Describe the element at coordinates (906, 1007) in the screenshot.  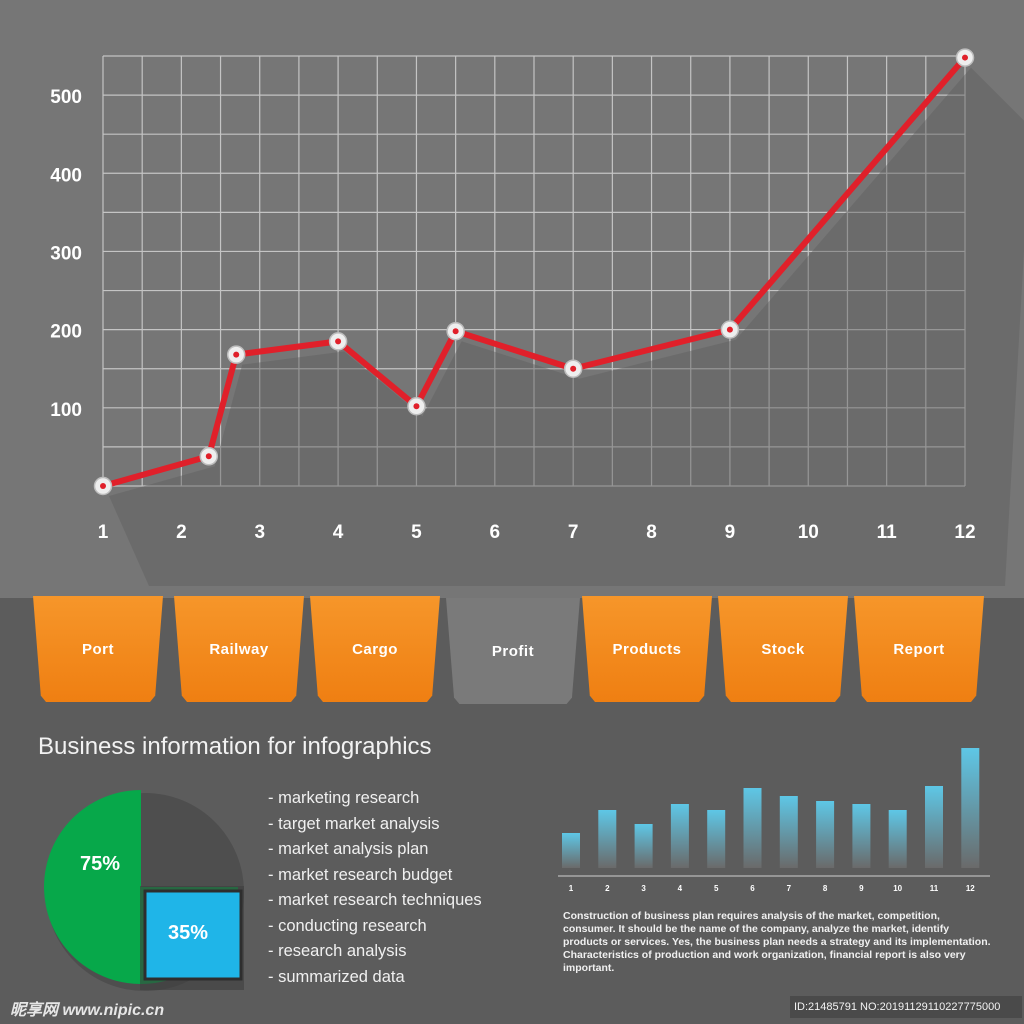
I see `image-id-text: ID:21485791 NO:20191129110227775000` at that location.